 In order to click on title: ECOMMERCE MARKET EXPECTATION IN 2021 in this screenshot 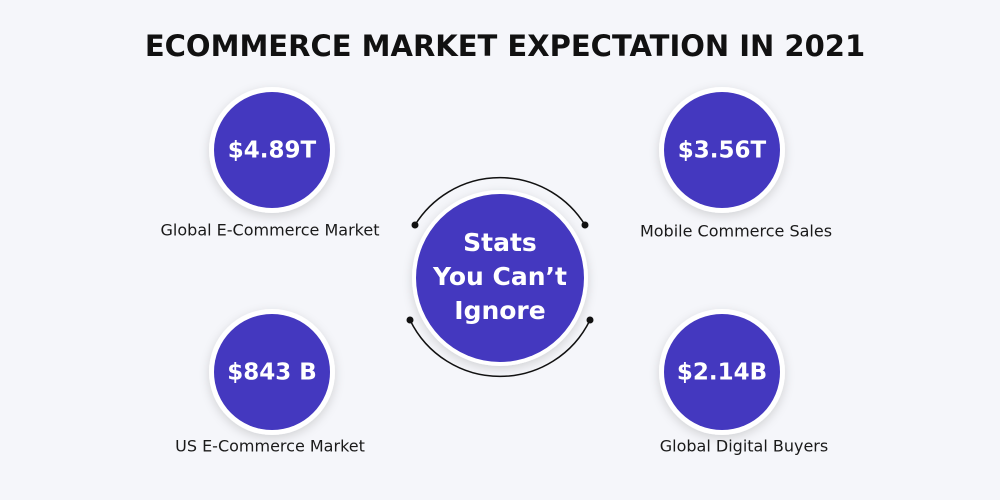, I will do `click(505, 46)`.